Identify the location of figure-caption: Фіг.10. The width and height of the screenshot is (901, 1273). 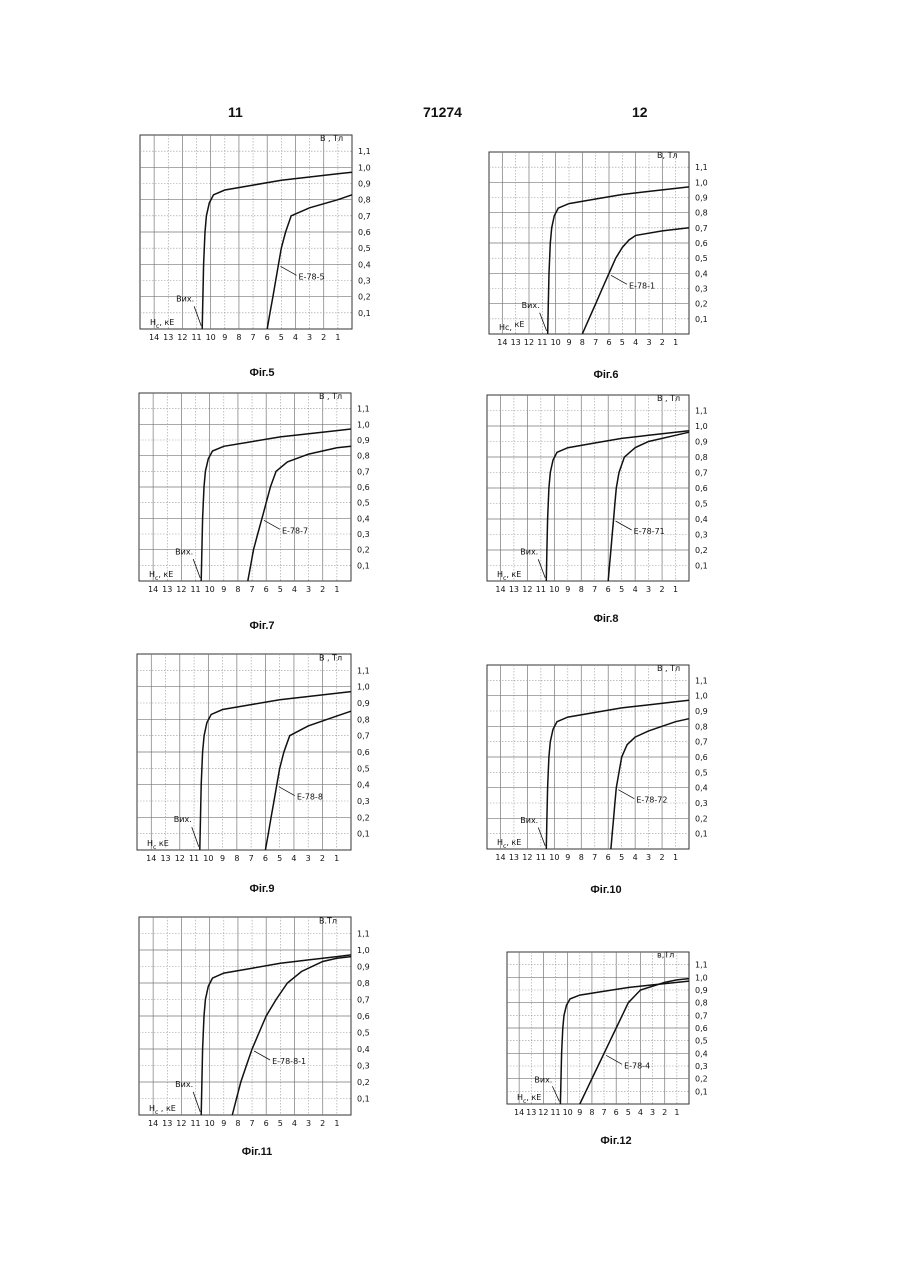
(606, 890).